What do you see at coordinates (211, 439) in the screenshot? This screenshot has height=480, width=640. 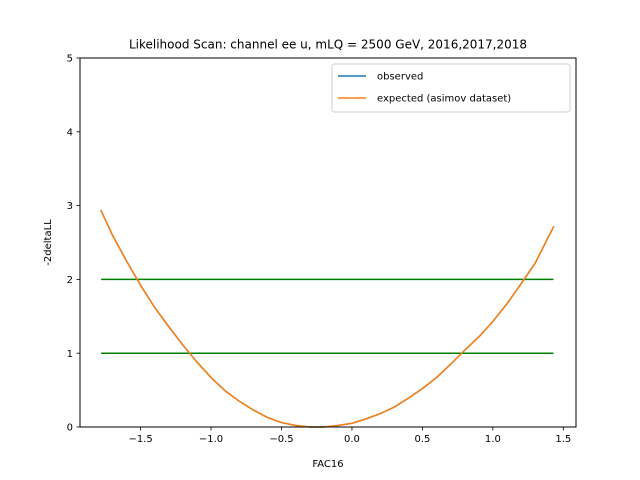 I see `x-tick-label: −1.0` at bounding box center [211, 439].